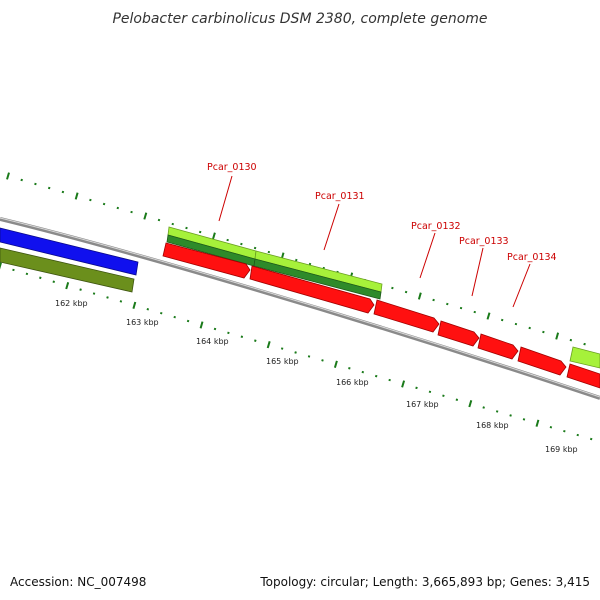 The width and height of the screenshot is (600, 600). Describe the element at coordinates (317, 279) in the screenshot. I see `feature-green-2-inner` at that location.